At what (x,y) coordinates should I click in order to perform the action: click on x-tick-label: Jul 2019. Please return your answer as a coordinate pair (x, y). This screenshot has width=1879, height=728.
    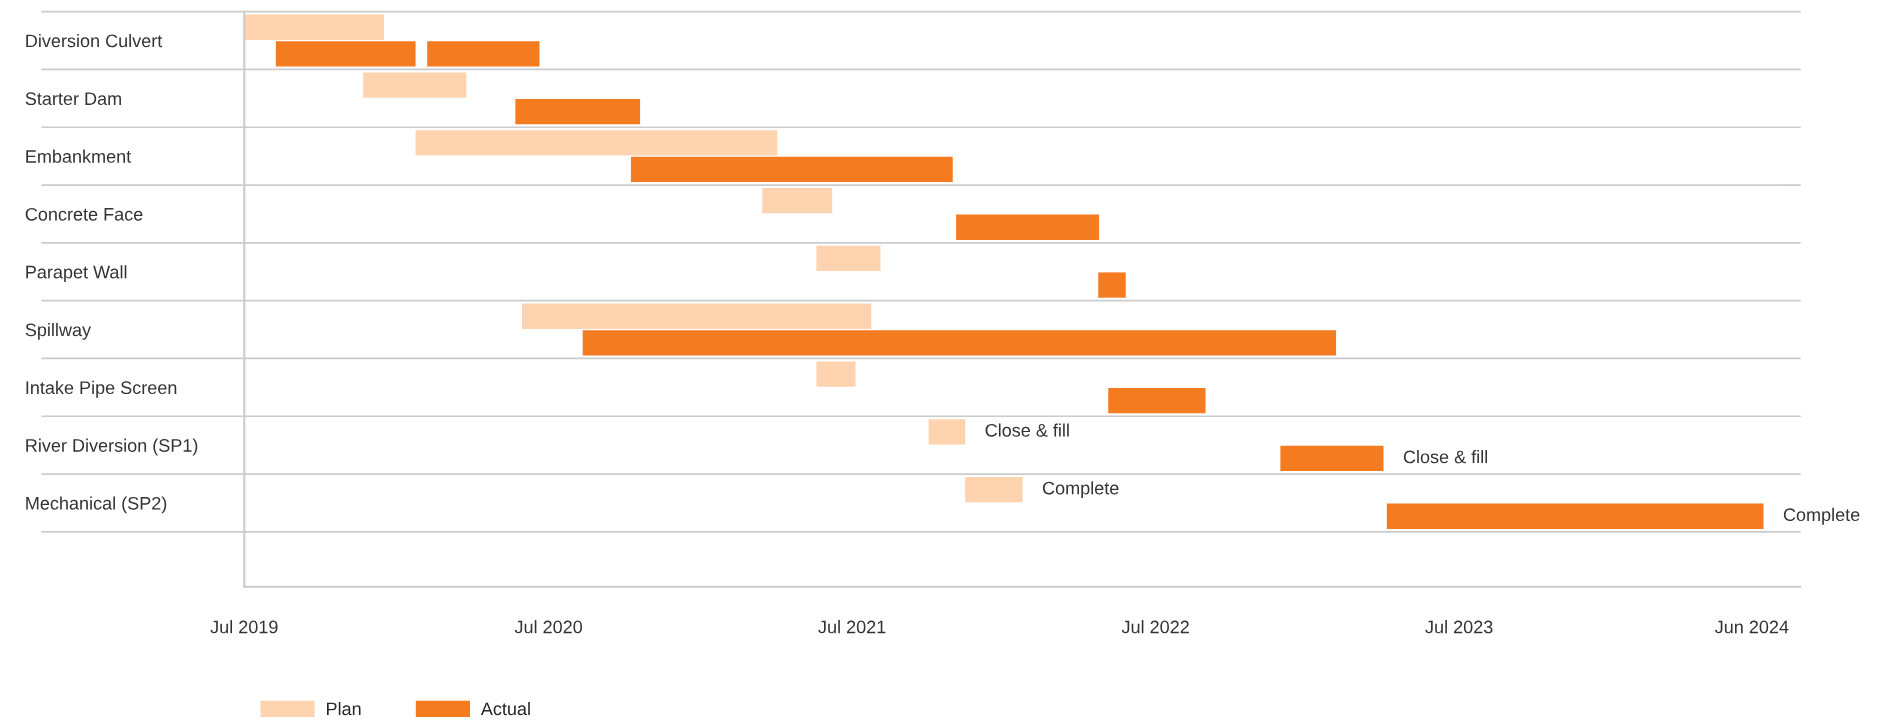
    Looking at the image, I should click on (244, 627).